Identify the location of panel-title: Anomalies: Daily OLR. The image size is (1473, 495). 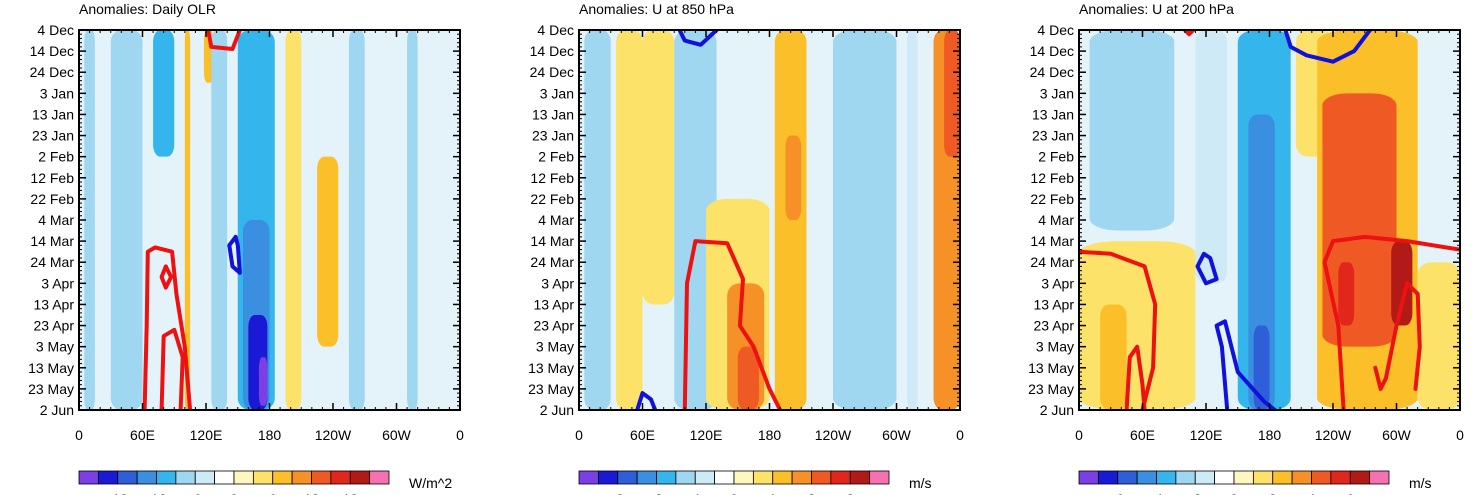
(147, 9).